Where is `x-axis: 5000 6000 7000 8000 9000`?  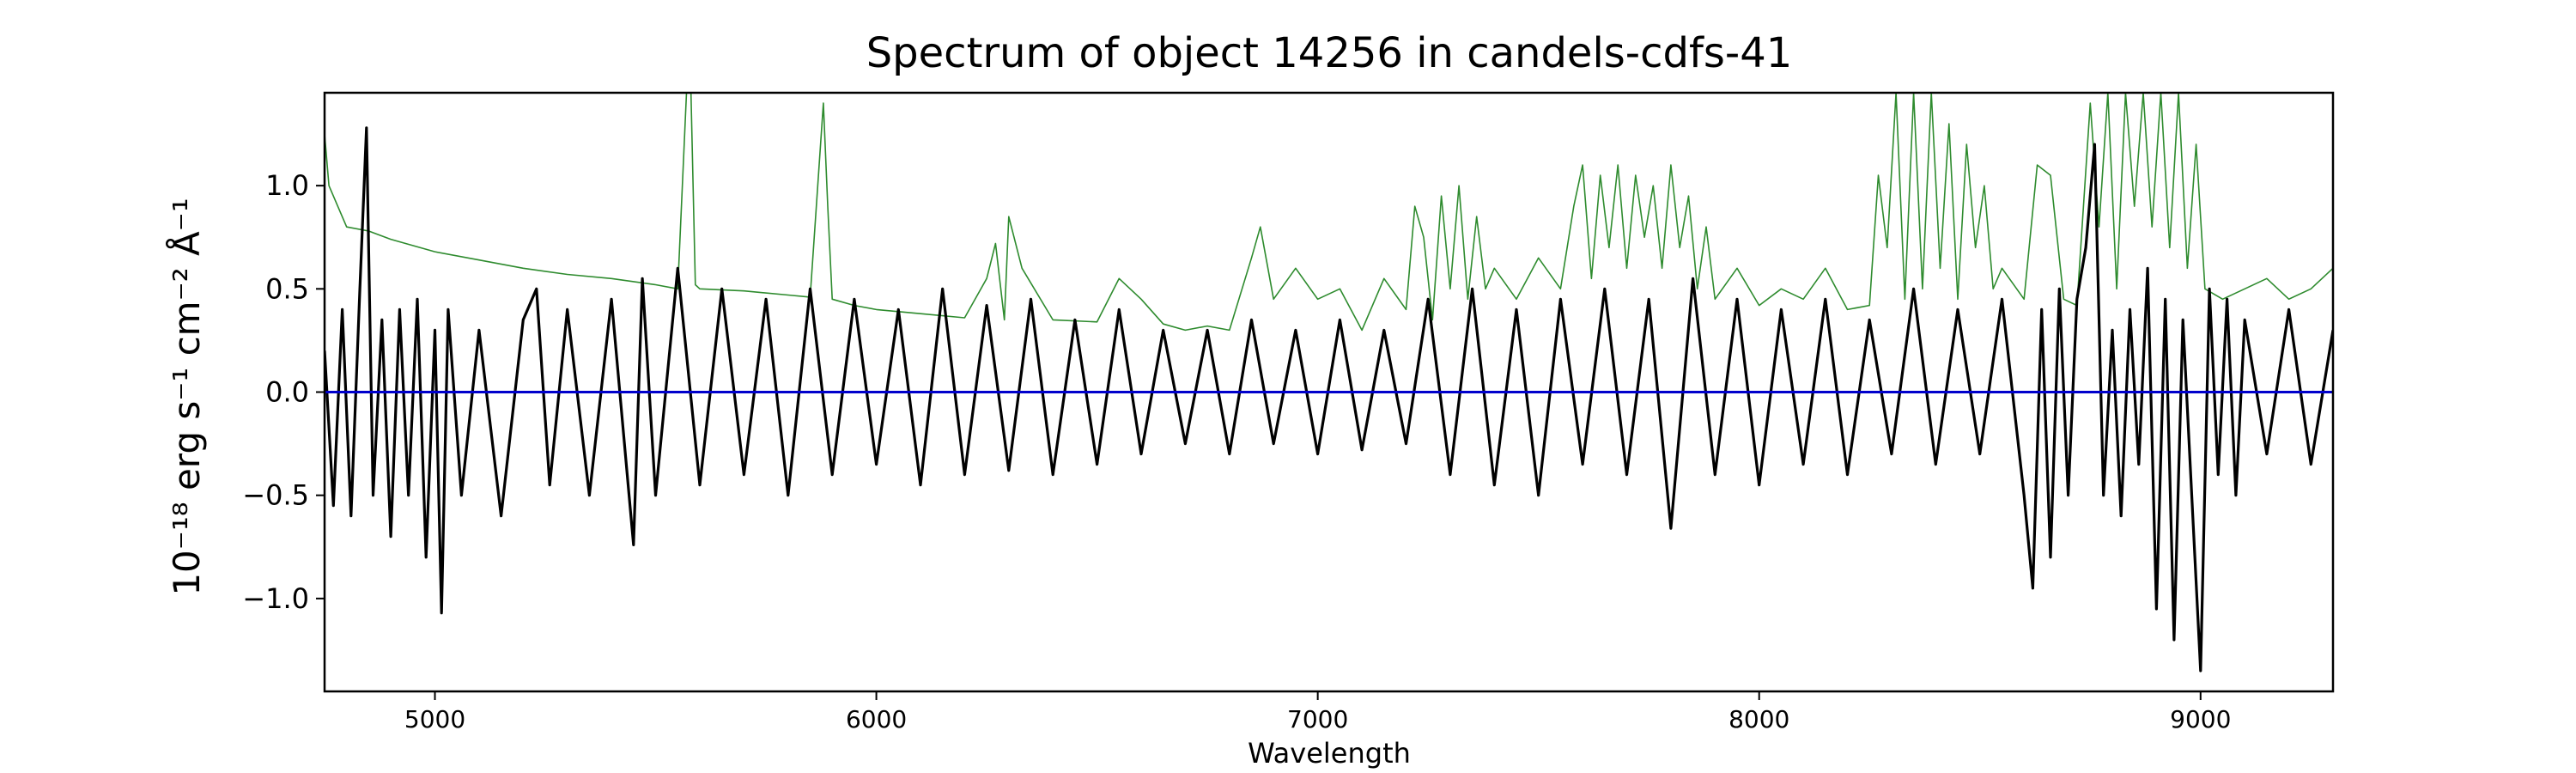
x-axis: 5000 6000 7000 8000 9000 is located at coordinates (1317, 712).